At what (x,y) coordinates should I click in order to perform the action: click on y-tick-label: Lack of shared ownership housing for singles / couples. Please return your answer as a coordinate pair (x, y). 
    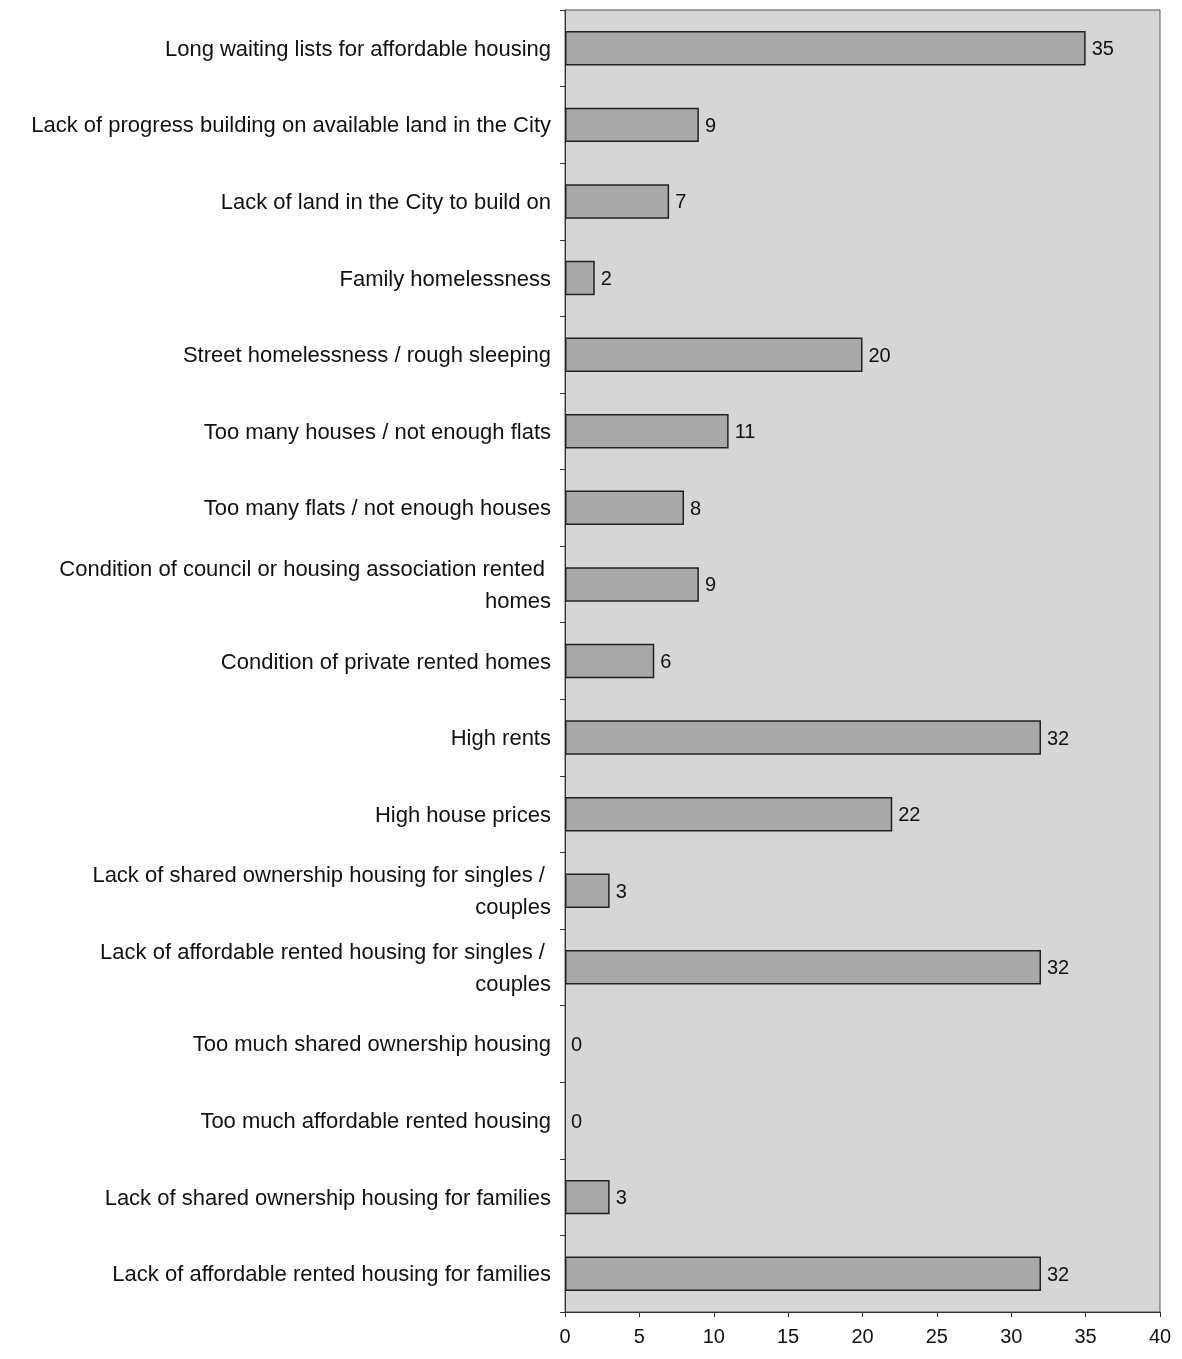
    Looking at the image, I should click on (321, 891).